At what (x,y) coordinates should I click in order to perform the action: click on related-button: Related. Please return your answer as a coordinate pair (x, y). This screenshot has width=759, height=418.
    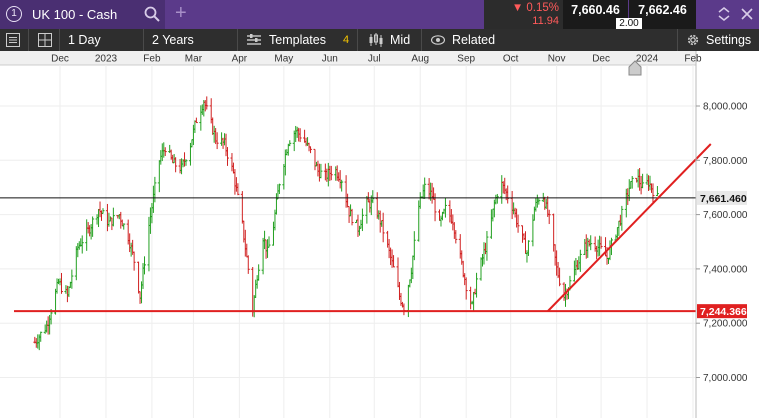
    Looking at the image, I should click on (474, 40).